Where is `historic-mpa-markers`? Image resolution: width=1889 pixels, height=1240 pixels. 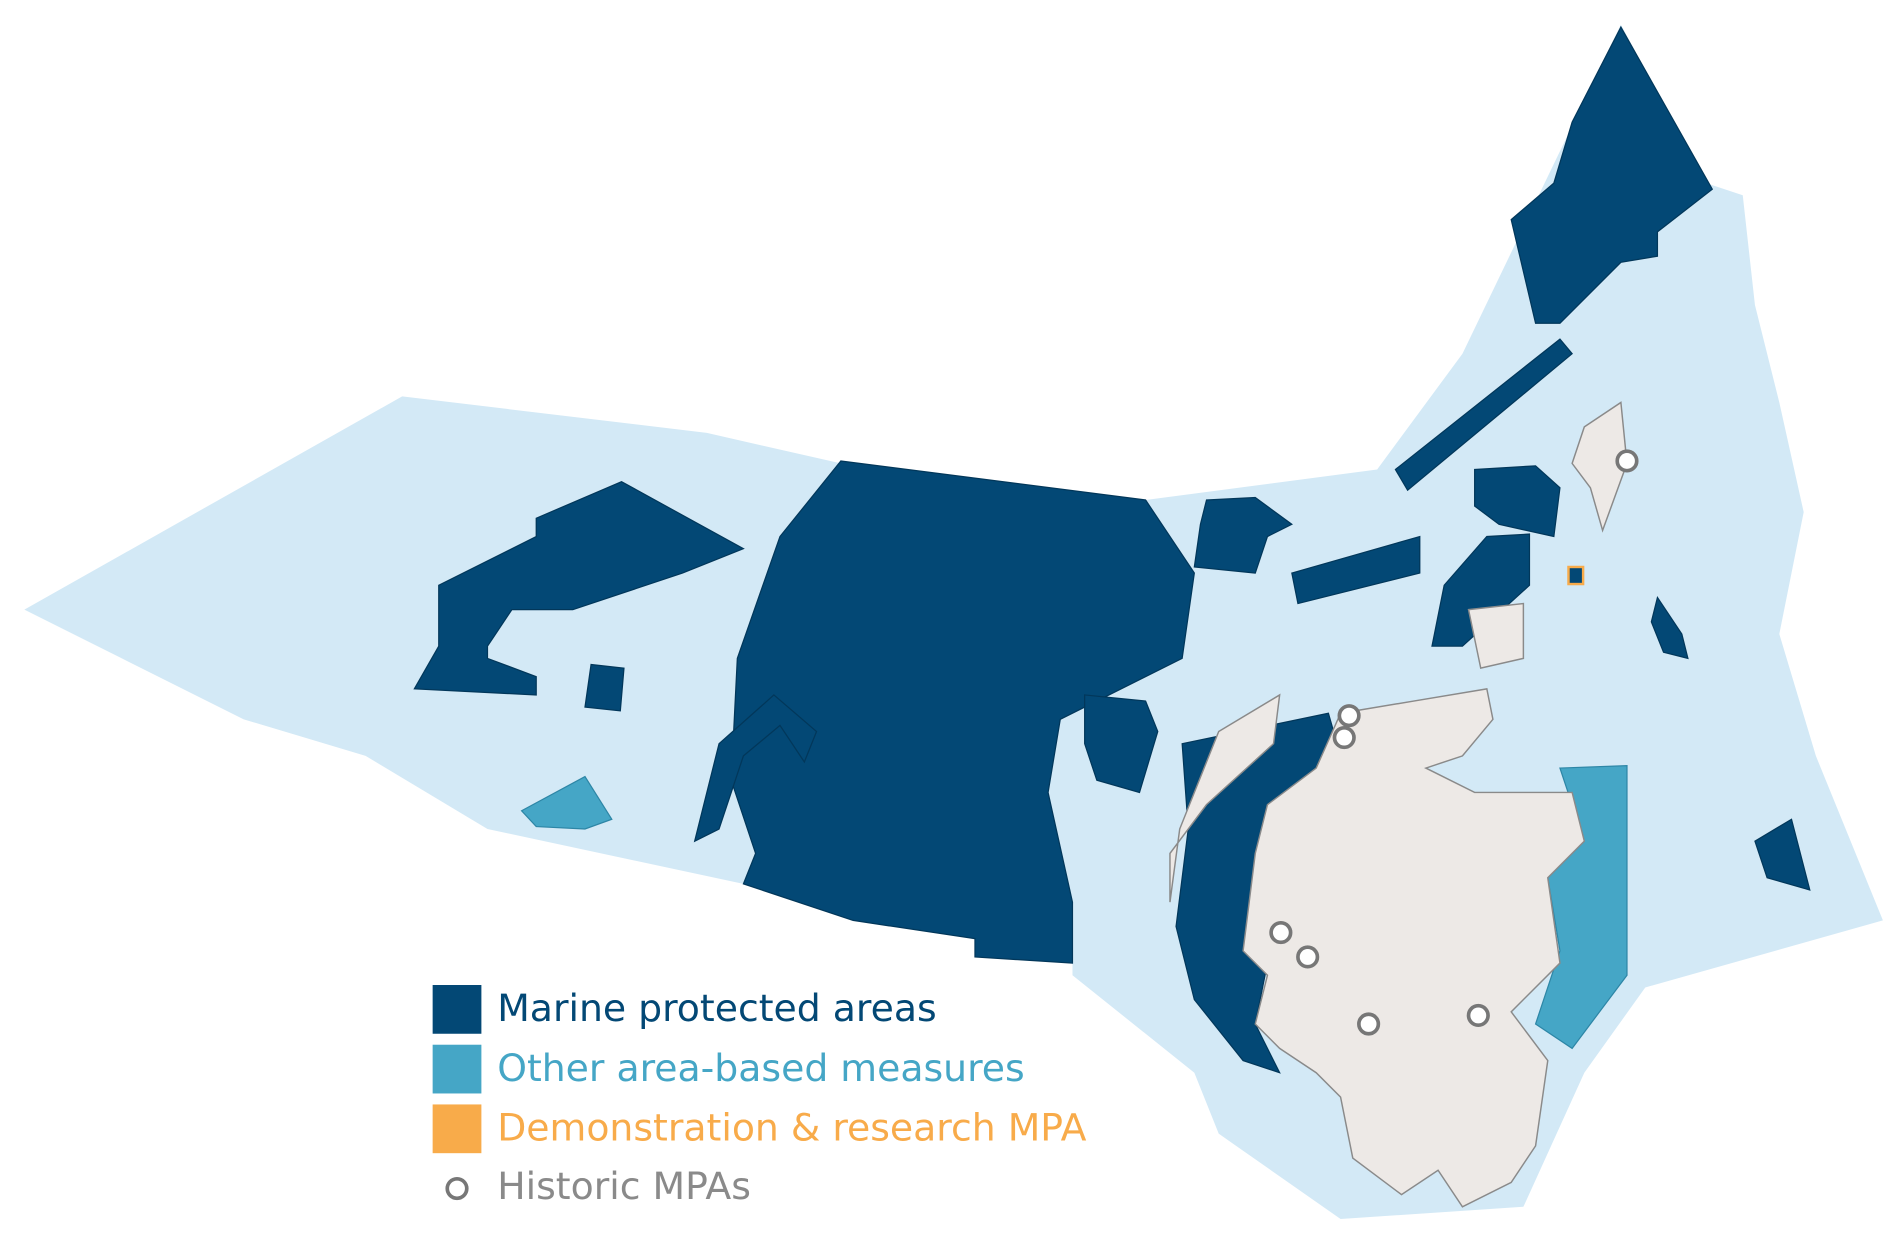
historic-mpa-markers is located at coordinates (1454, 742).